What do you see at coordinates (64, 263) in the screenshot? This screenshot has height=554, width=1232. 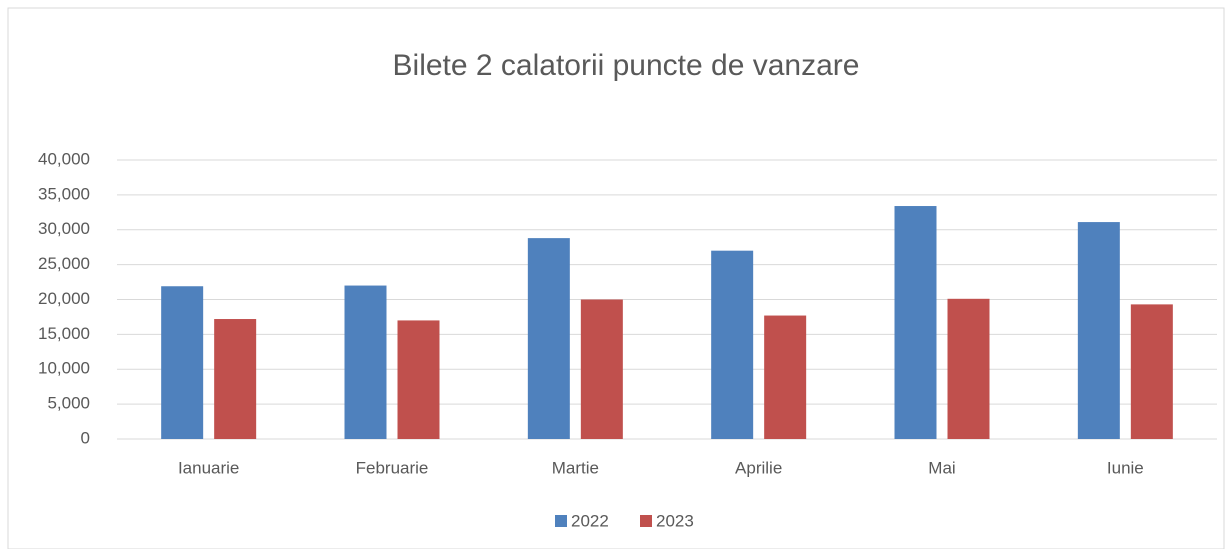 I see `y-tick-label: 25,000` at bounding box center [64, 263].